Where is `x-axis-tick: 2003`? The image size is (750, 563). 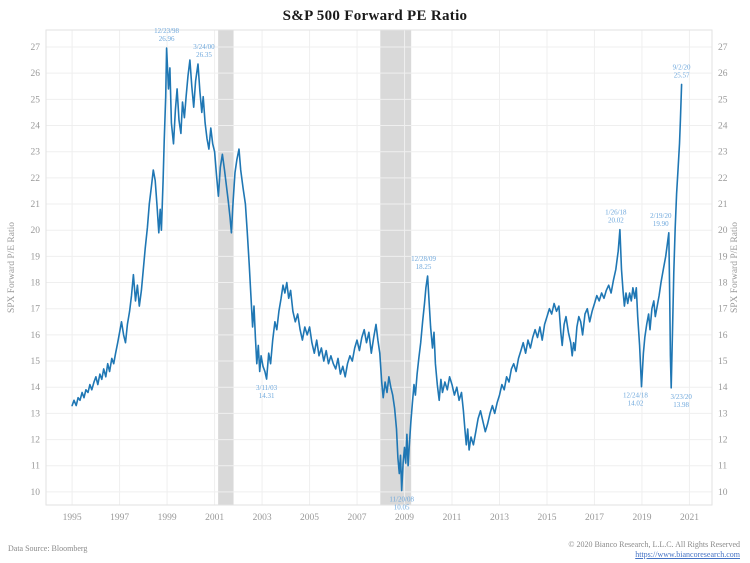
x-axis-tick: 2003 is located at coordinates (262, 518).